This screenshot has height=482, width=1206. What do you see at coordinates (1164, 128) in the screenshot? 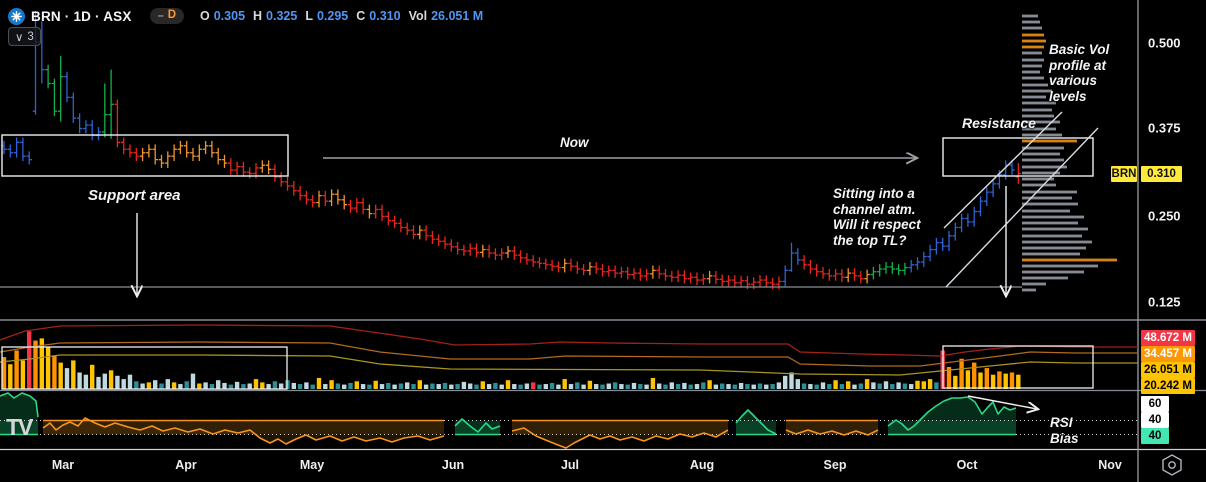
I see `price-tick: 0.375` at bounding box center [1164, 128].